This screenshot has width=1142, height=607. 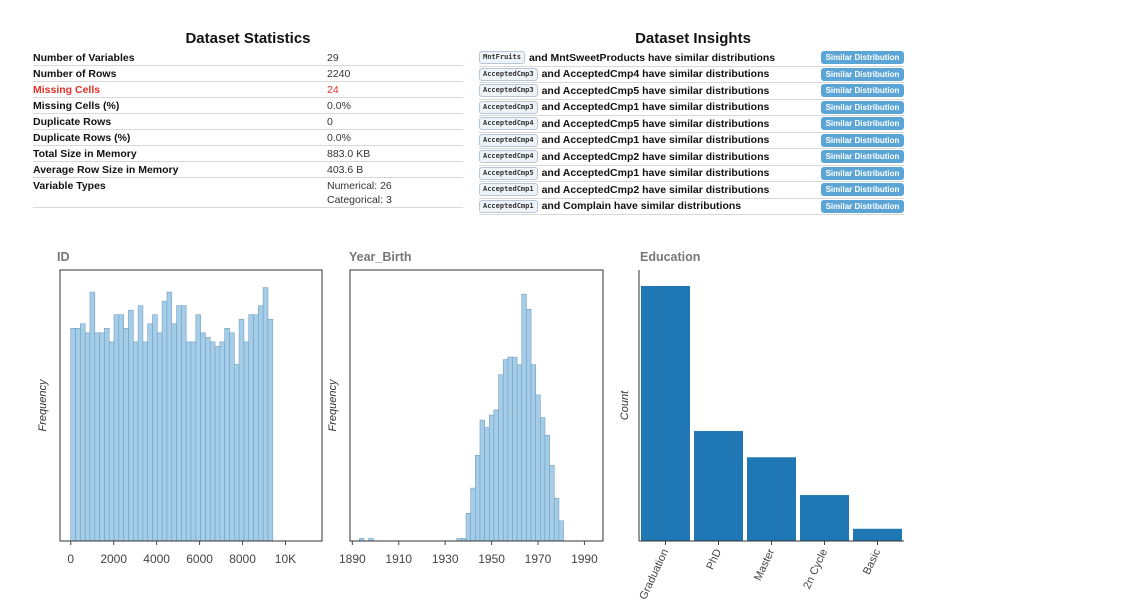 What do you see at coordinates (248, 90) in the screenshot?
I see `stat-row: Missing Cells 24` at bounding box center [248, 90].